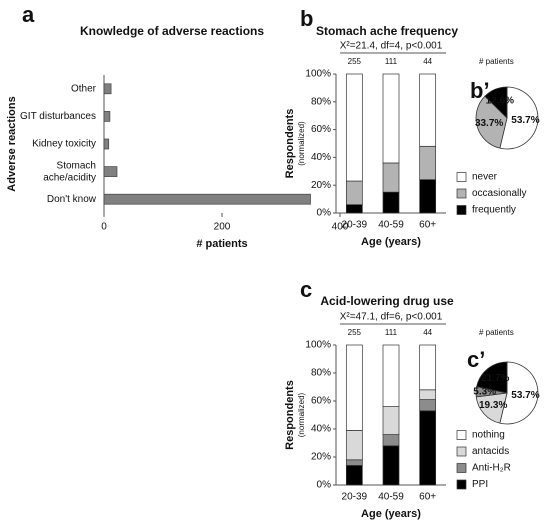 This screenshot has width=550, height=526. What do you see at coordinates (172, 31) in the screenshot?
I see `chart-title: Knowledge of adverse reactions` at bounding box center [172, 31].